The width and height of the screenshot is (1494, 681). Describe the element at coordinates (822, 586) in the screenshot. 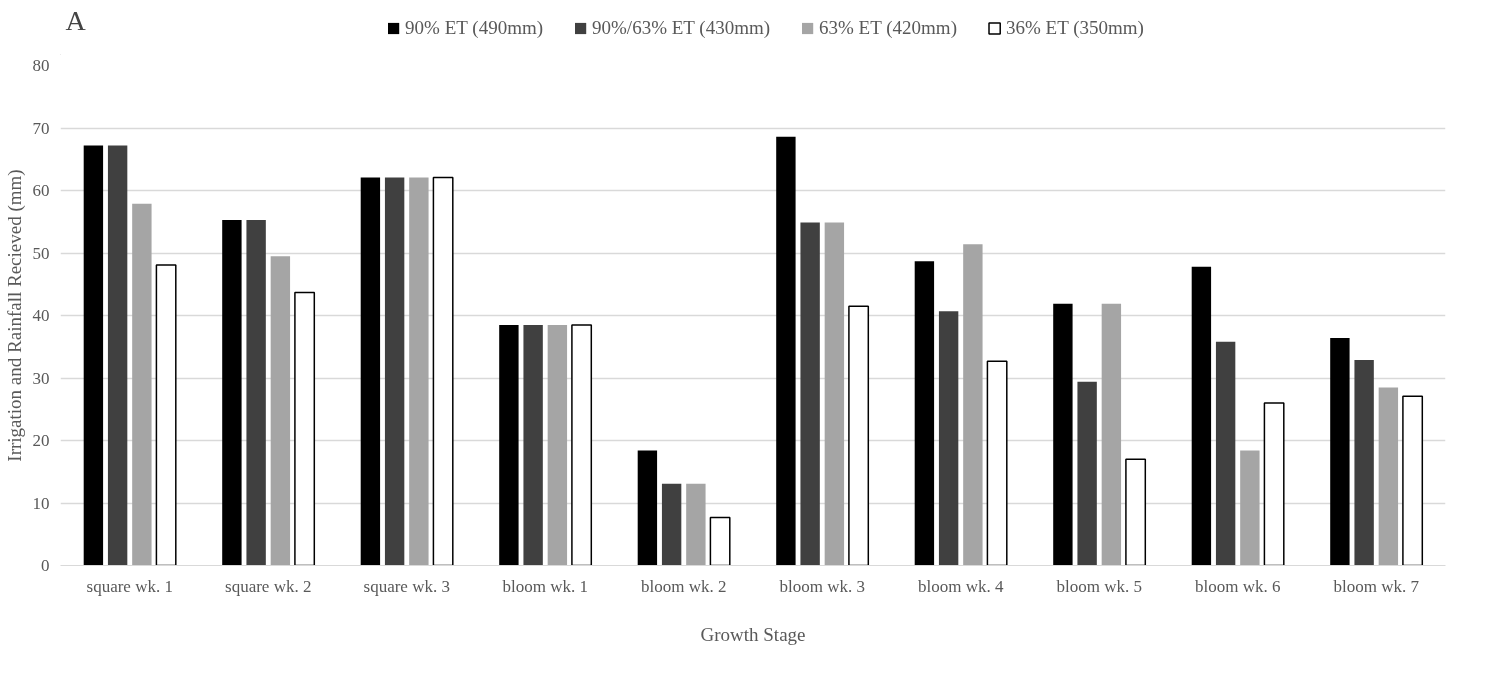

I see `x-tick-label: bloom wk. 3` at that location.